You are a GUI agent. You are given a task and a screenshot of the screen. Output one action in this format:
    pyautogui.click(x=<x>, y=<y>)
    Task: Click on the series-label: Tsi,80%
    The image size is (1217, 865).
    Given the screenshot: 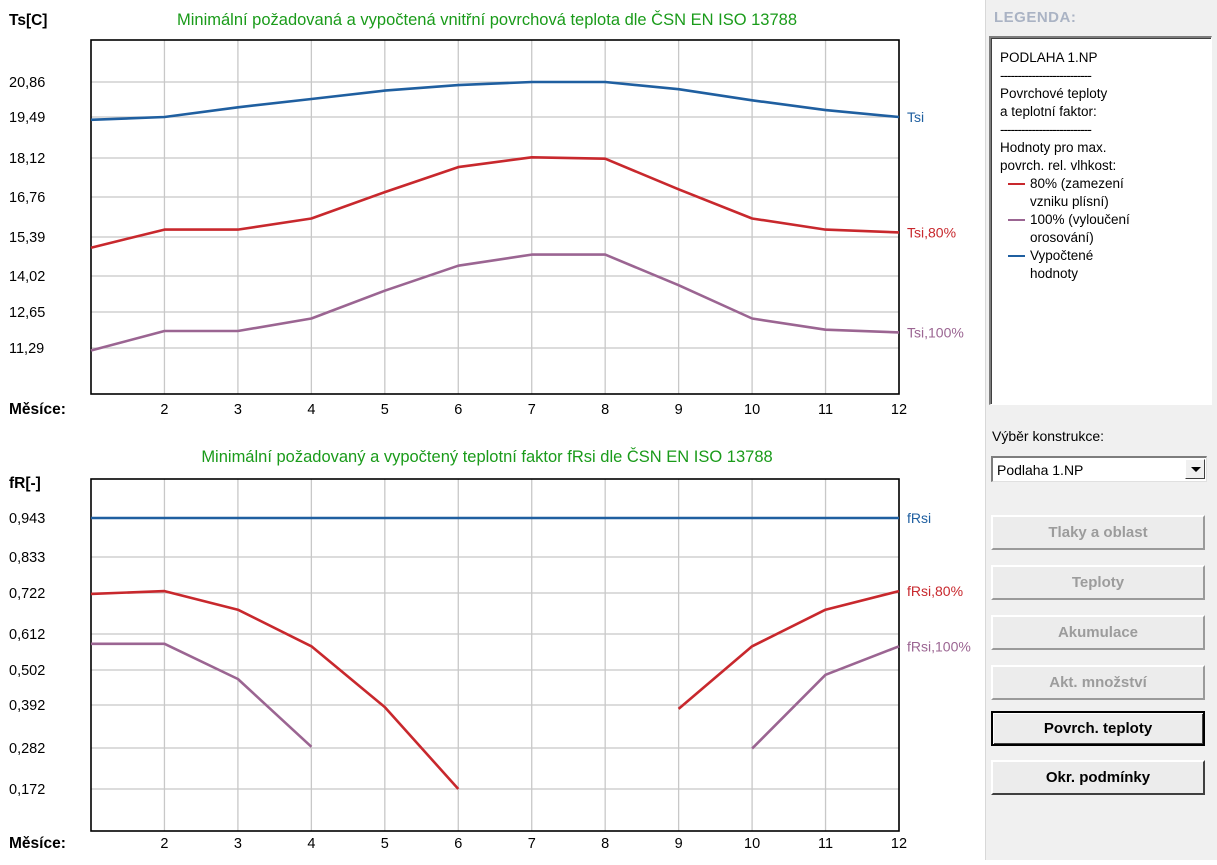 What is the action you would take?
    pyautogui.click(x=931, y=232)
    